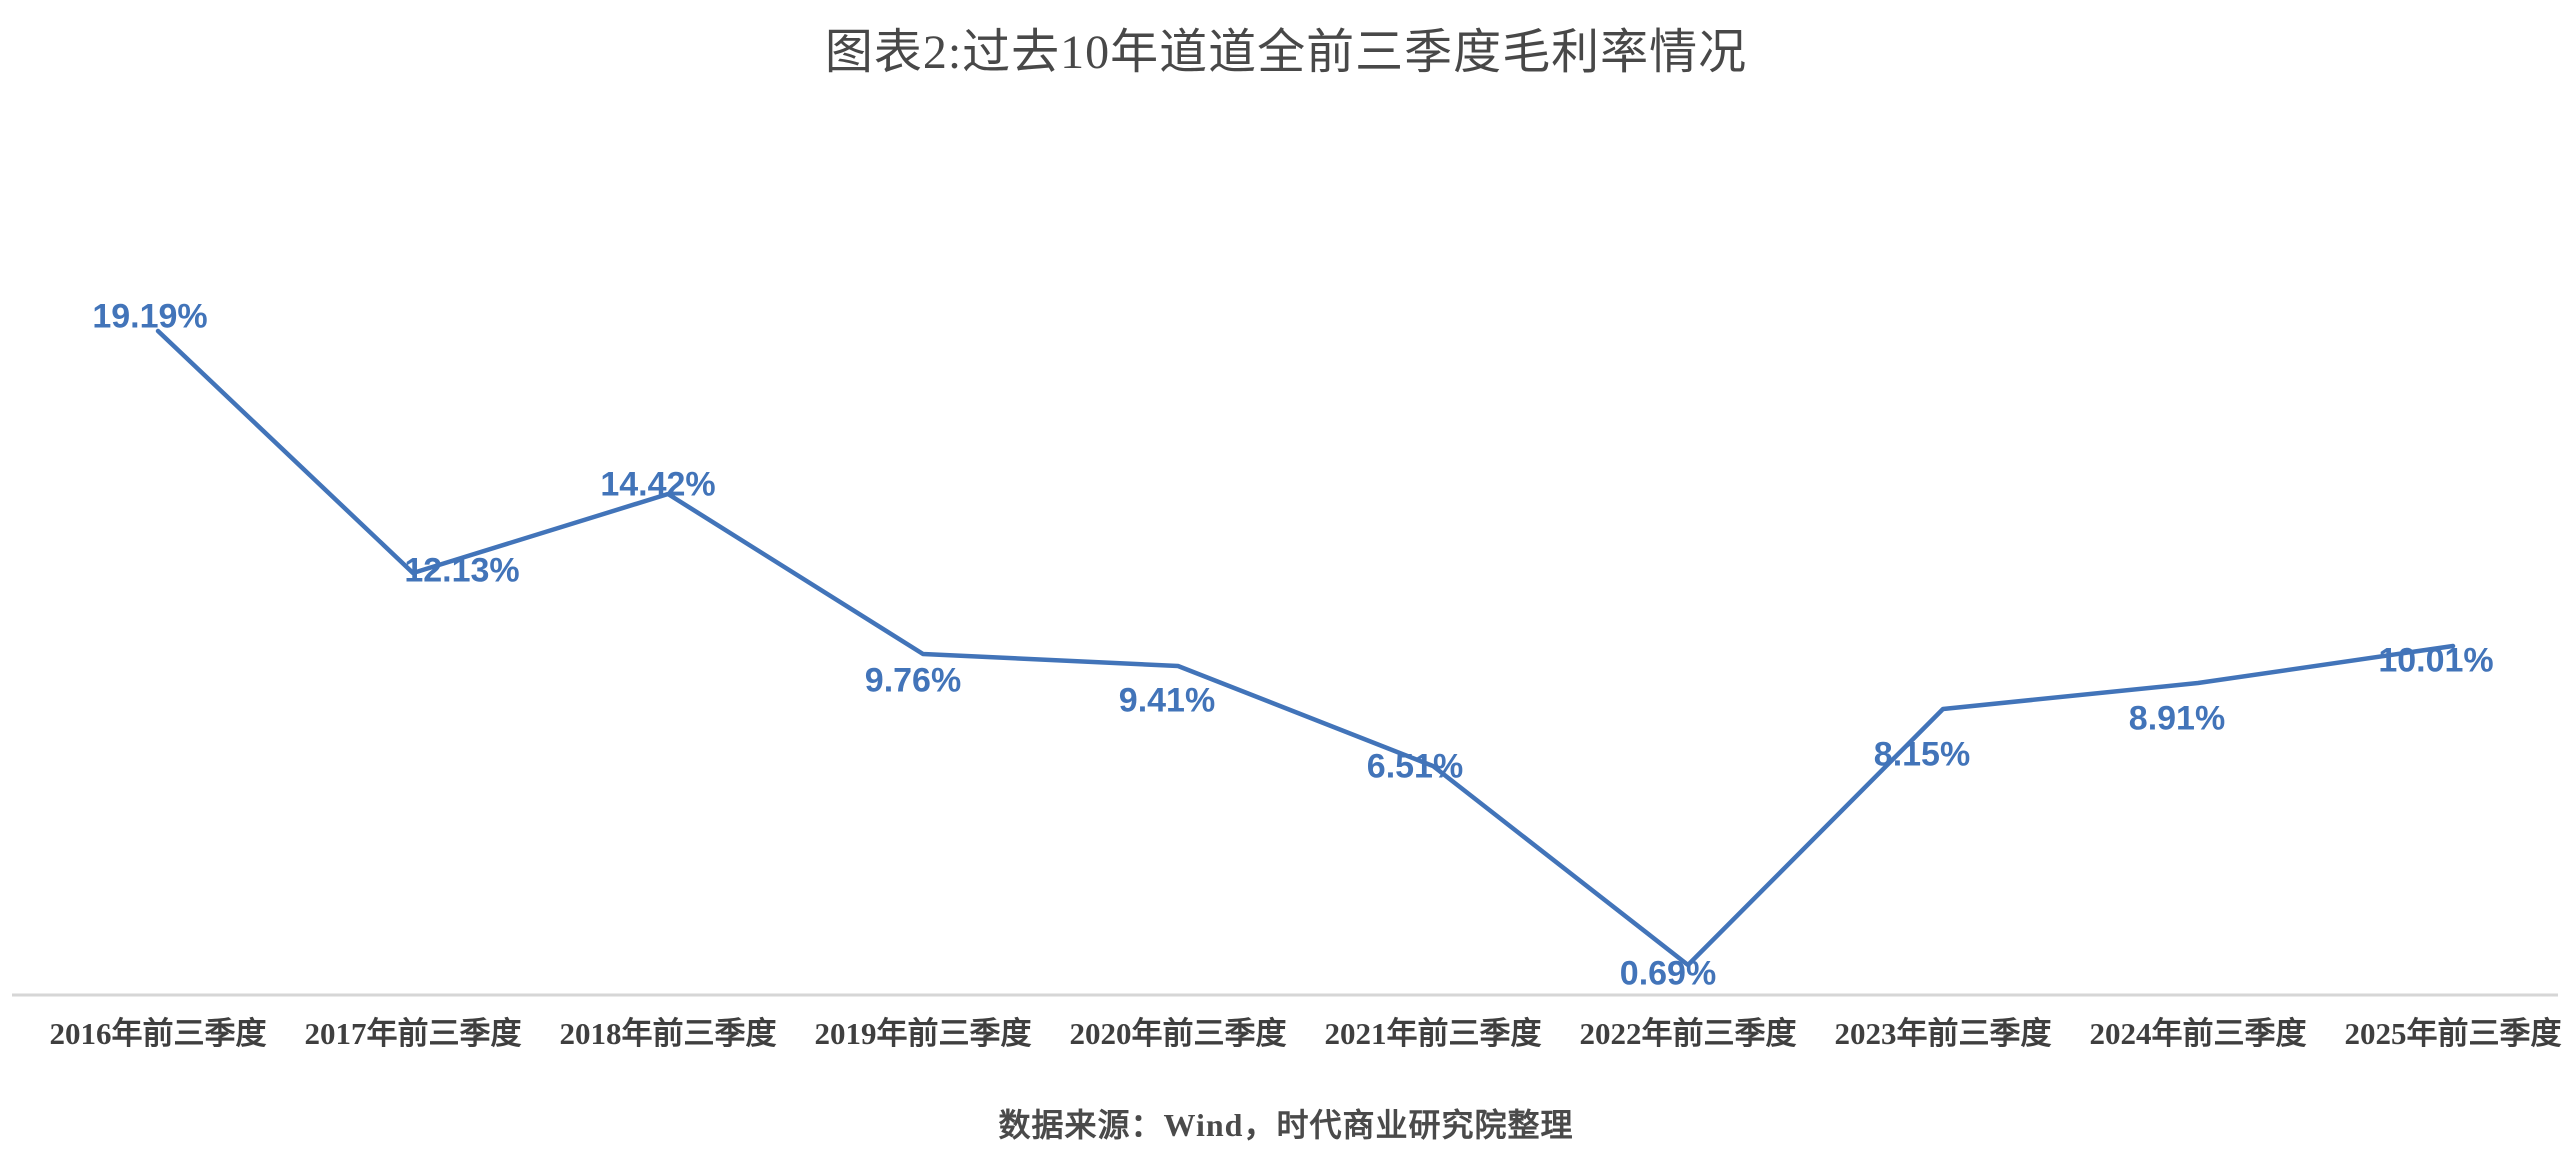  I want to click on data-label: 6.51%, so click(1415, 766).